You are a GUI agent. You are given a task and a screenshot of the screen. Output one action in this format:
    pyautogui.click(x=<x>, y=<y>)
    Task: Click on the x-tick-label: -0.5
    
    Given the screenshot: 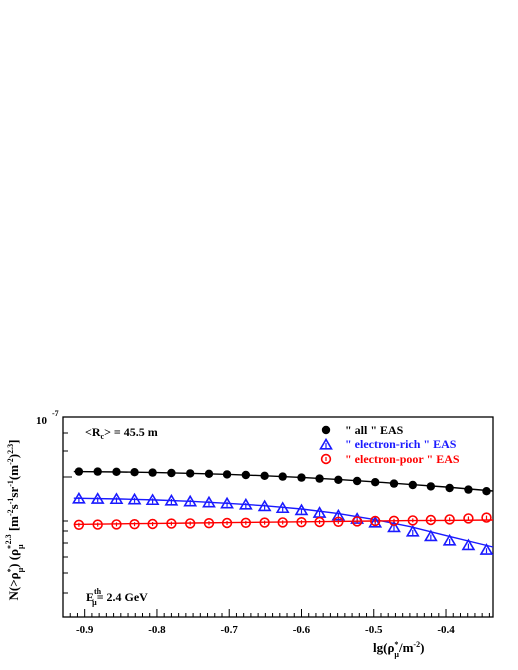 What is the action you would take?
    pyautogui.click(x=374, y=630)
    